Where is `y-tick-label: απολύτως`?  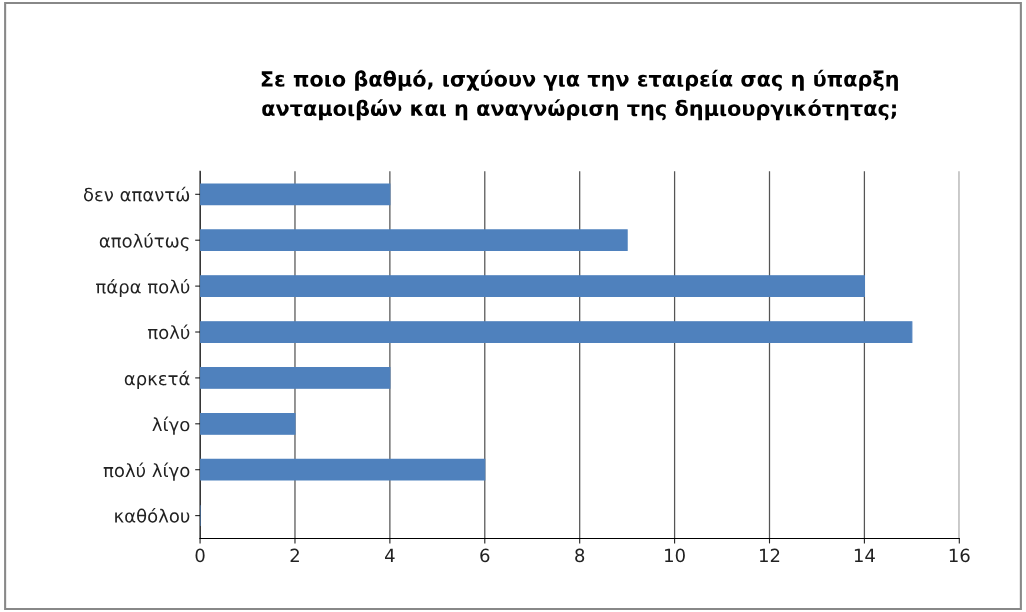 y-tick-label: απολύτως is located at coordinates (144, 242).